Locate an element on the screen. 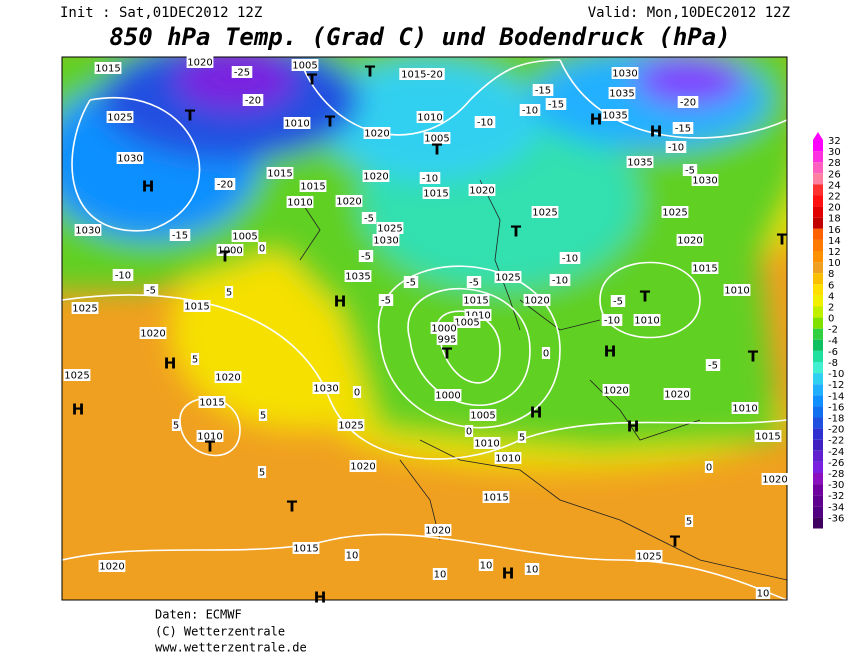  colorbar-label: 10 is located at coordinates (834, 263).